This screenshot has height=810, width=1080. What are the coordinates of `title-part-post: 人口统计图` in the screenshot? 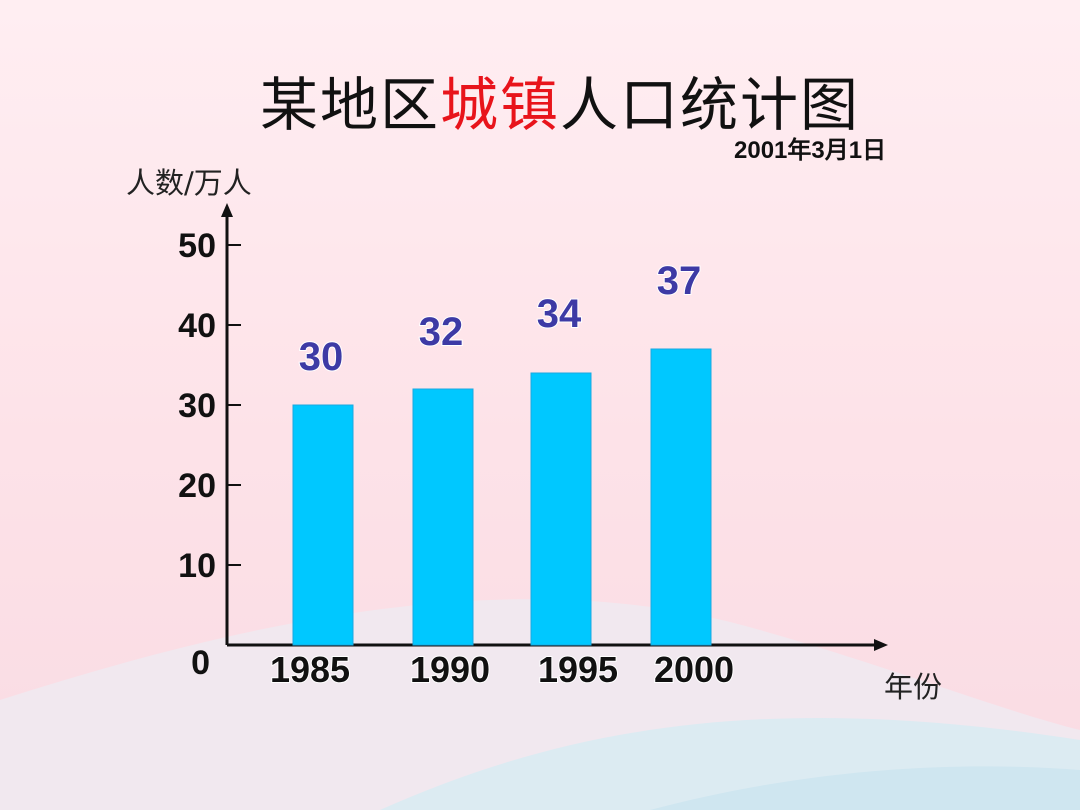 It's located at (710, 105).